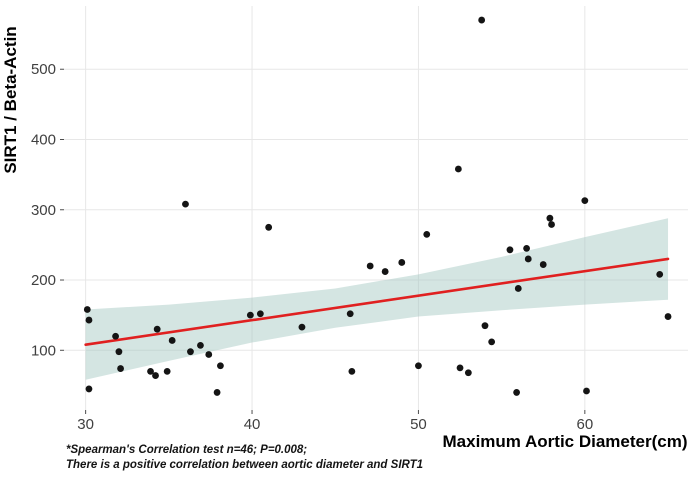 Image resolution: width=700 pixels, height=479 pixels. Describe the element at coordinates (43, 210) in the screenshot. I see `y-tick-label: 300` at that location.